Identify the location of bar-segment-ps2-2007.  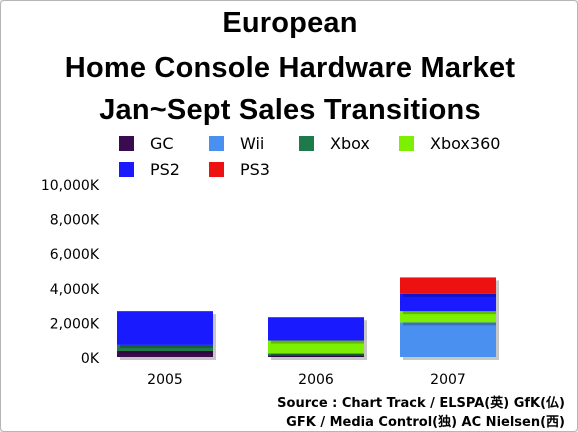
(448, 302).